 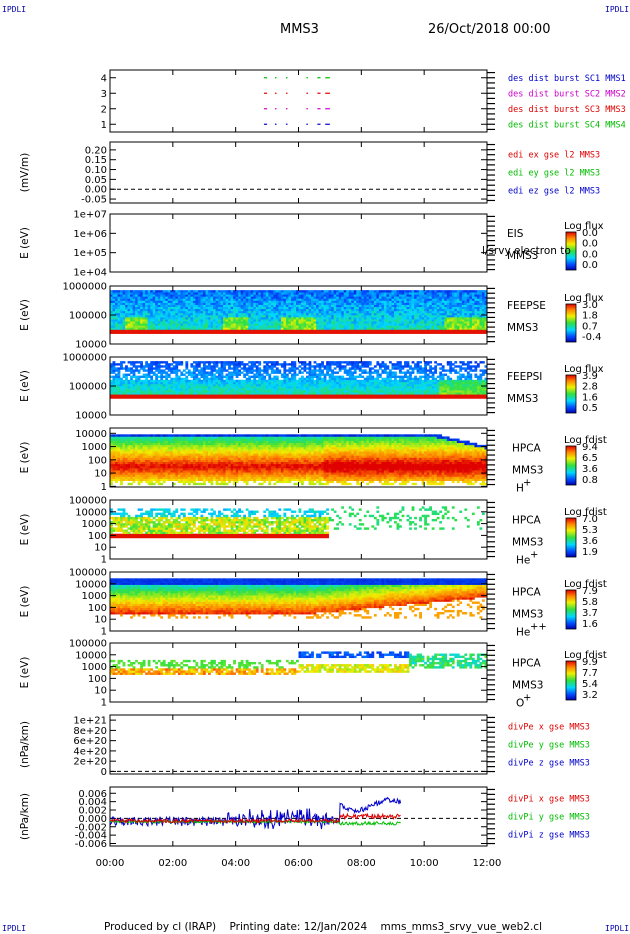 I want to click on legend-entry: edi ex gse l2 MMS3, so click(x=554, y=156).